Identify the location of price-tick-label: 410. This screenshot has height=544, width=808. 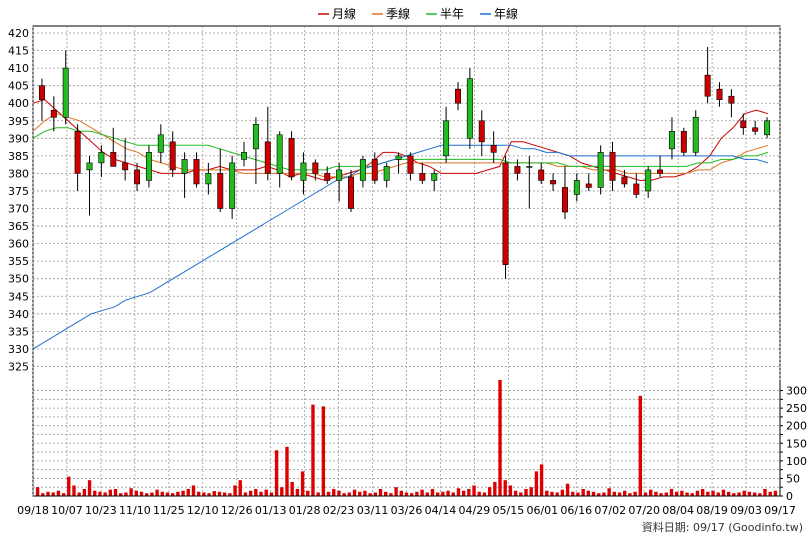
(18, 68).